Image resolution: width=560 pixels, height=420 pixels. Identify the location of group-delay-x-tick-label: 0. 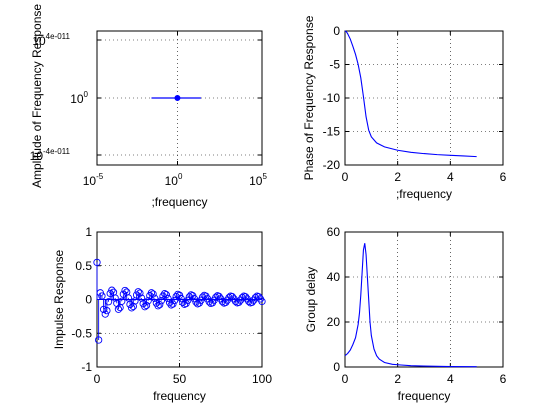
(345, 379).